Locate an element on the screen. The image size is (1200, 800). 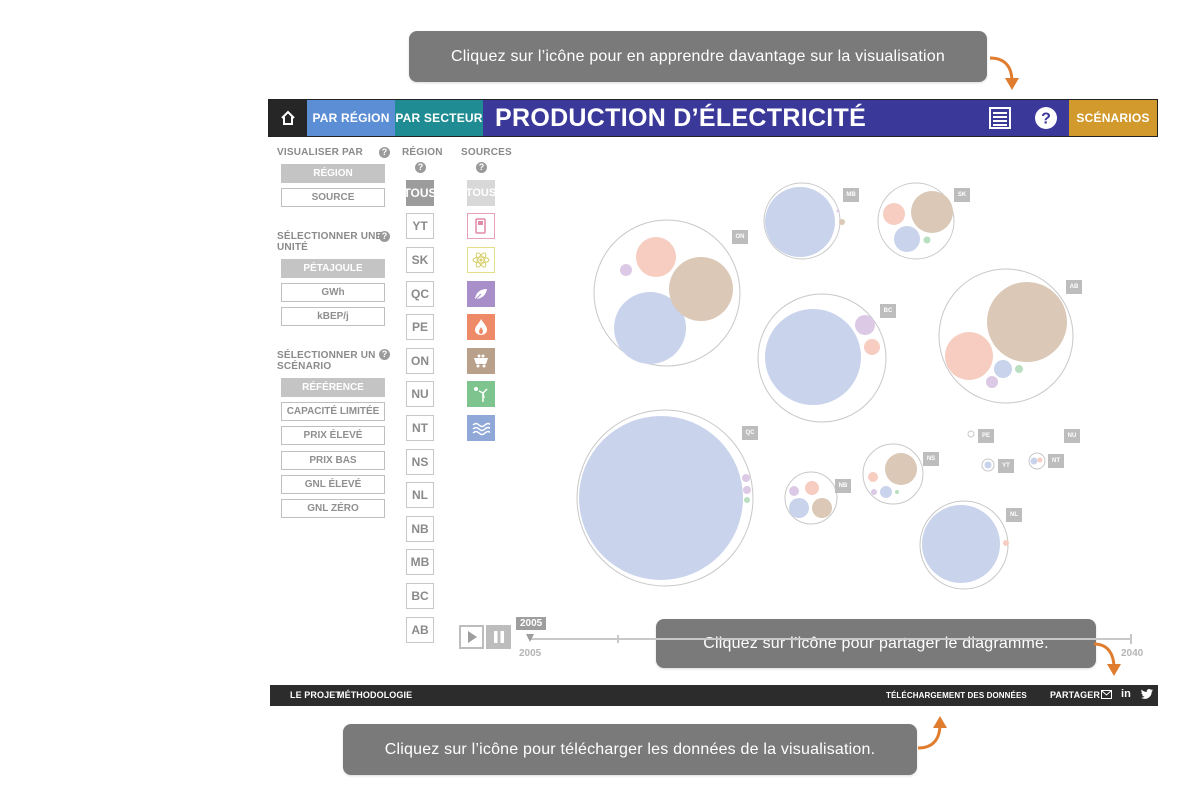
par-region-button: PAR RÉGION is located at coordinates (351, 118).